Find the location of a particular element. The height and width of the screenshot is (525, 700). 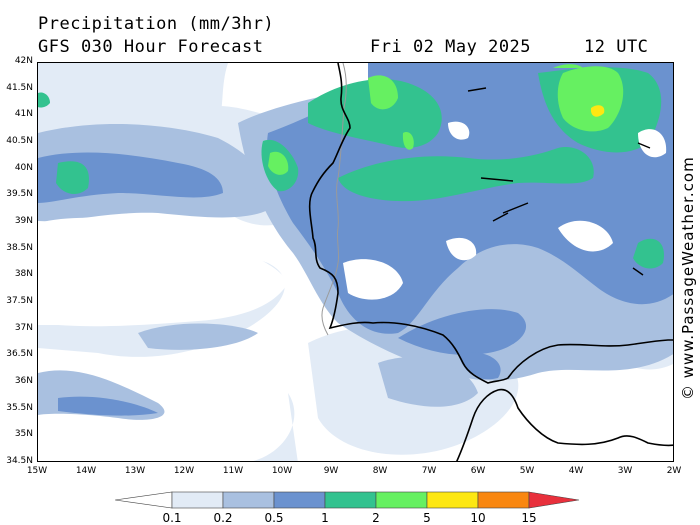

latitude-label: 42N is located at coordinates (23, 61).